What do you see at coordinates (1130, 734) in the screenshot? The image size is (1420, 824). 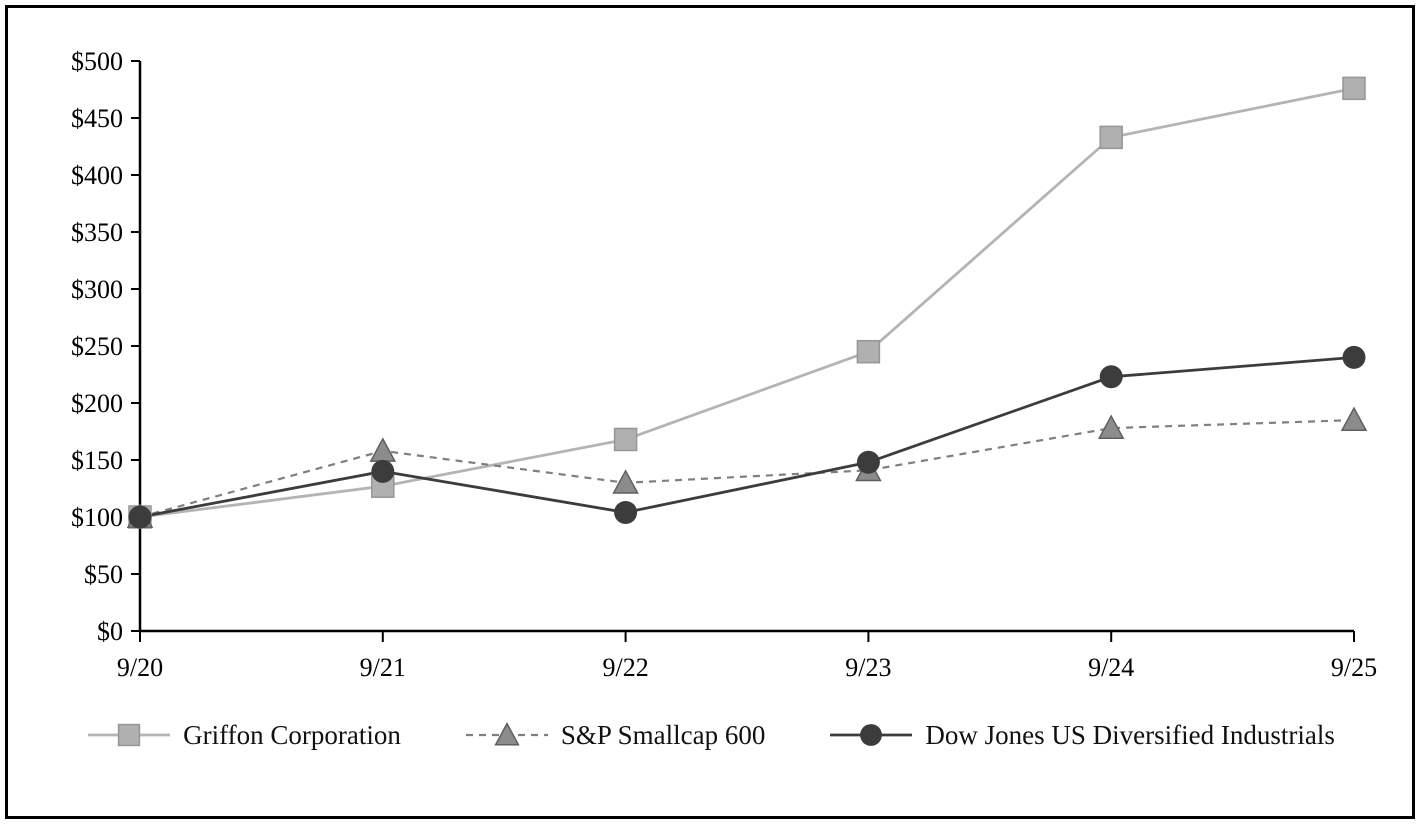 I see `legend-label-dow-jones: Dow Jones US Diversified Industrials` at bounding box center [1130, 734].